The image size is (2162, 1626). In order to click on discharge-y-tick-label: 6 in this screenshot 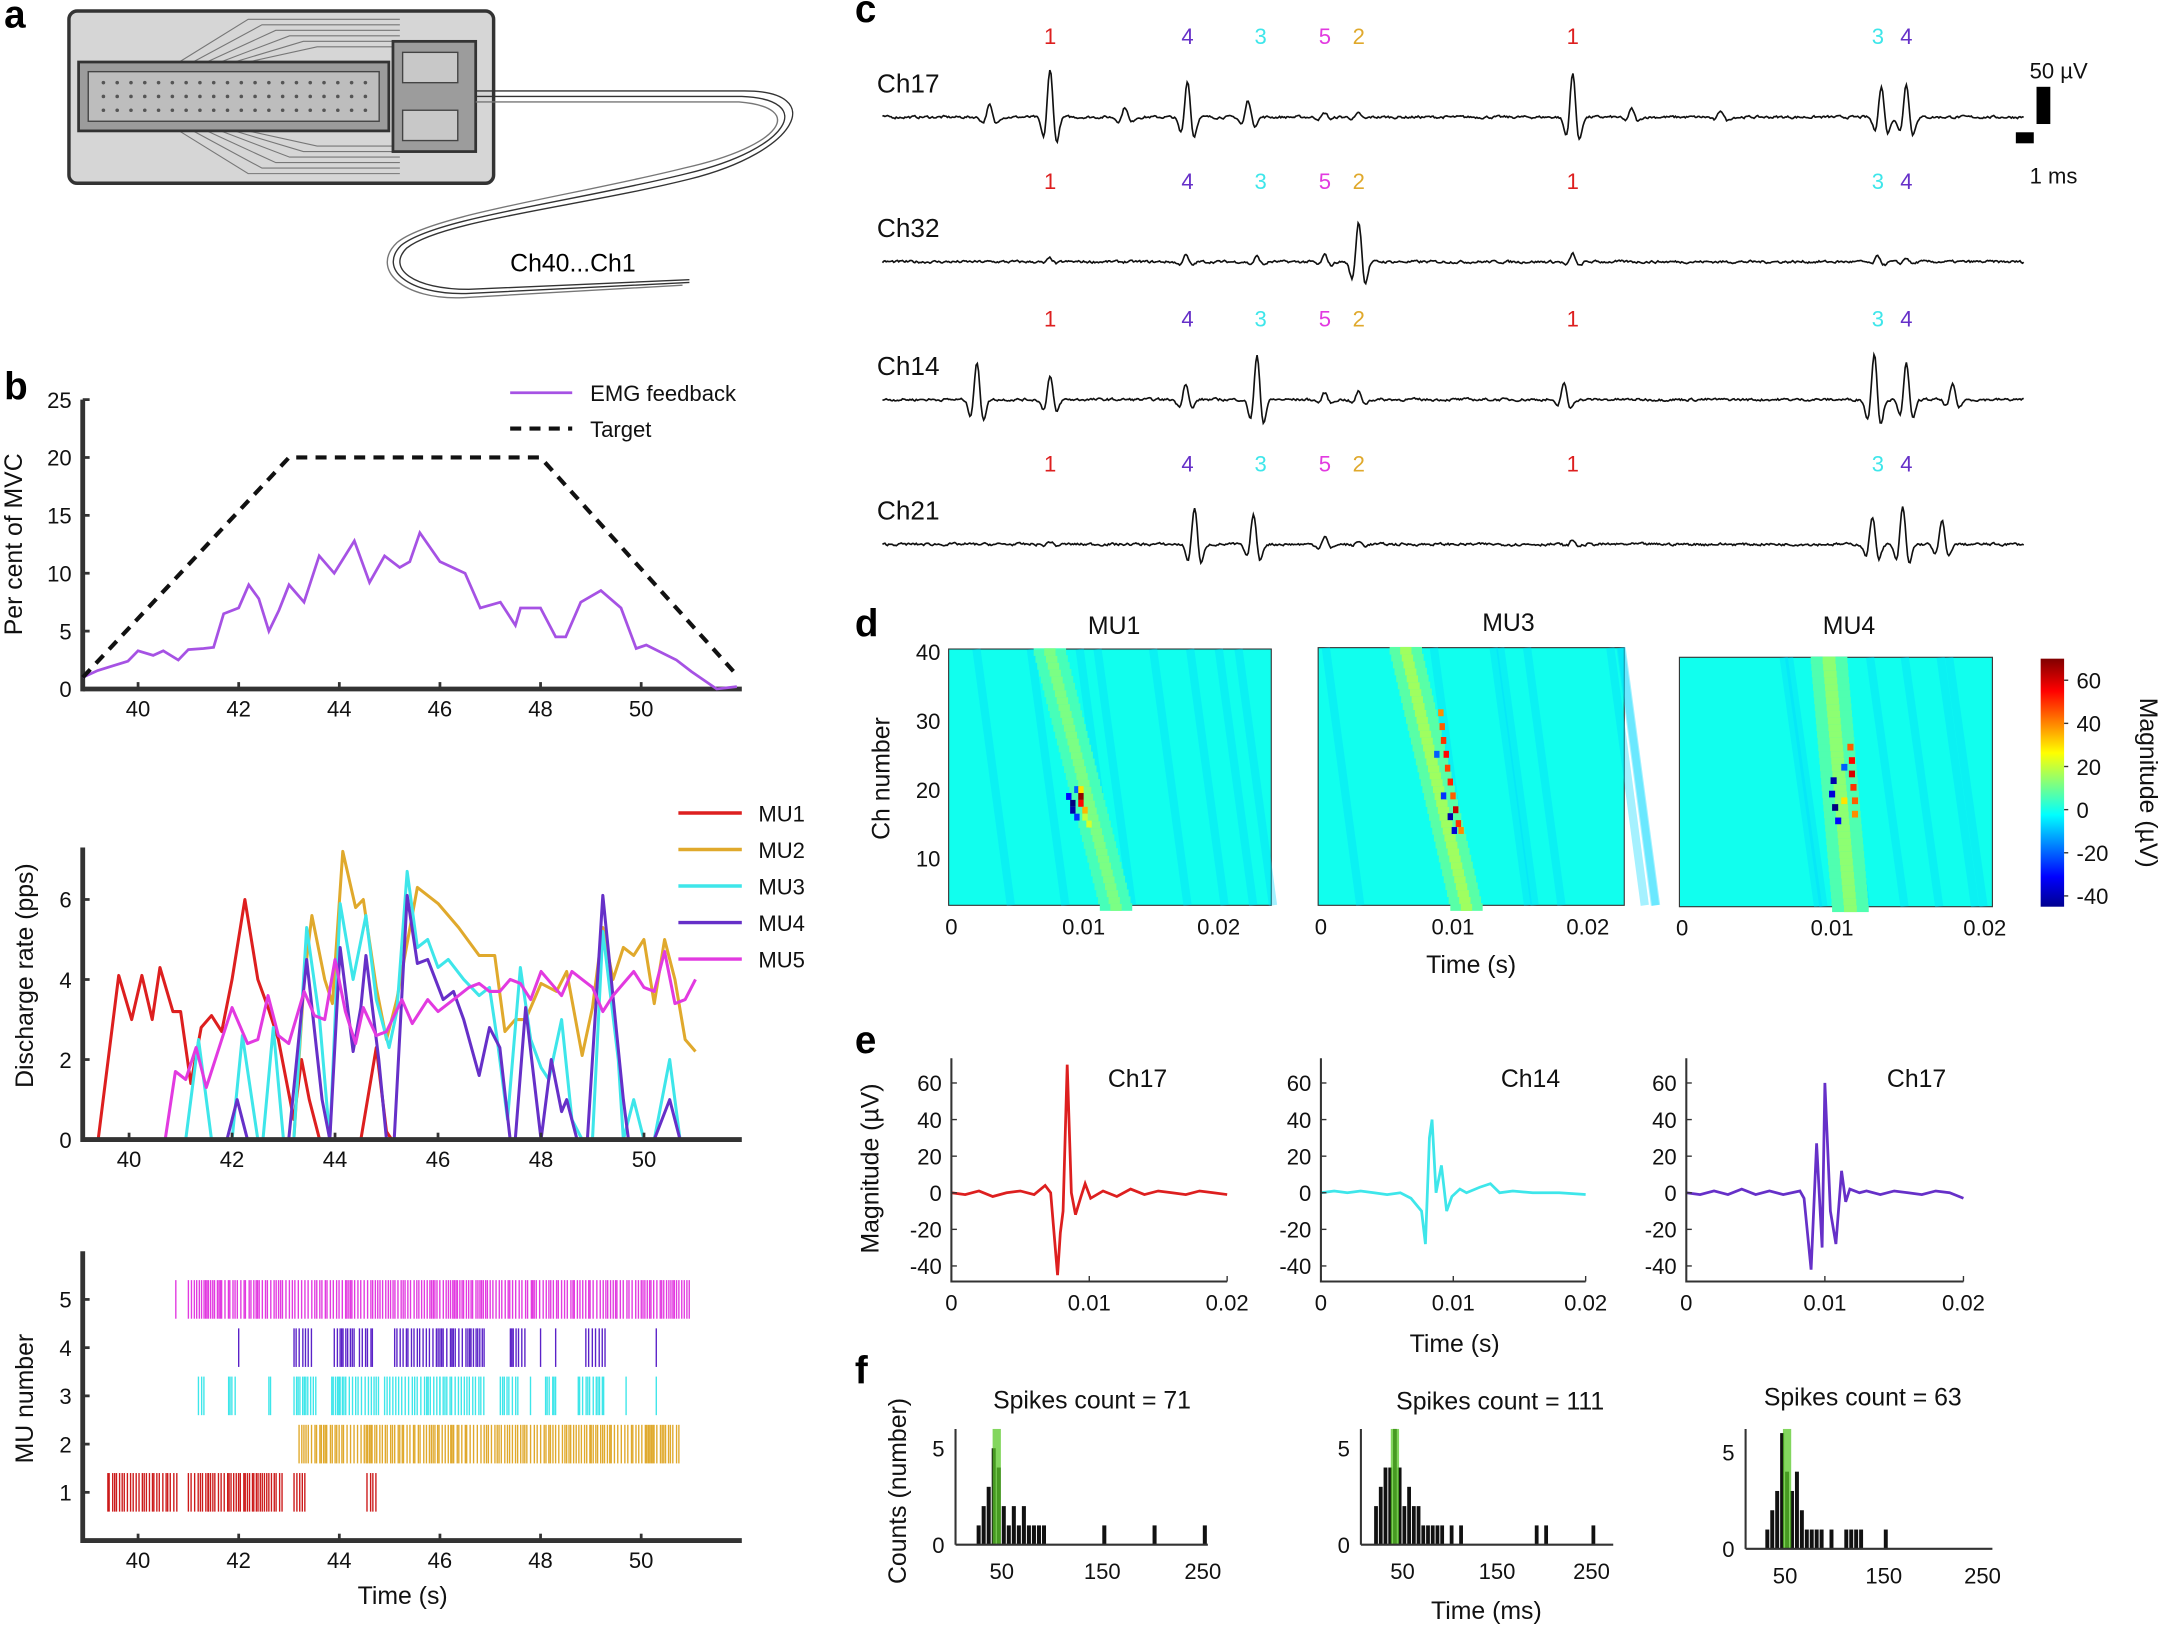, I will do `click(65, 900)`.